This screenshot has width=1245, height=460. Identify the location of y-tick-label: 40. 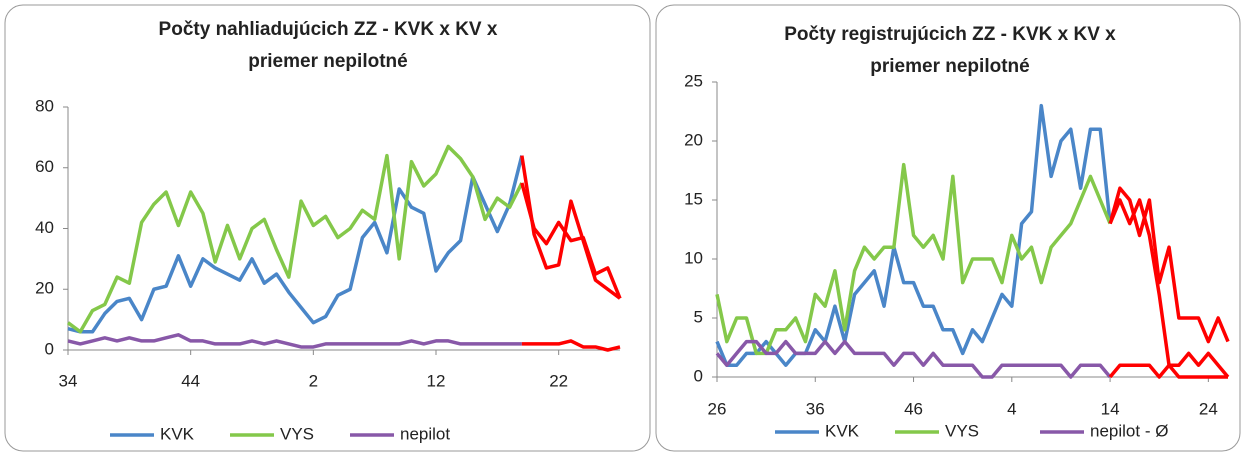
(44, 227).